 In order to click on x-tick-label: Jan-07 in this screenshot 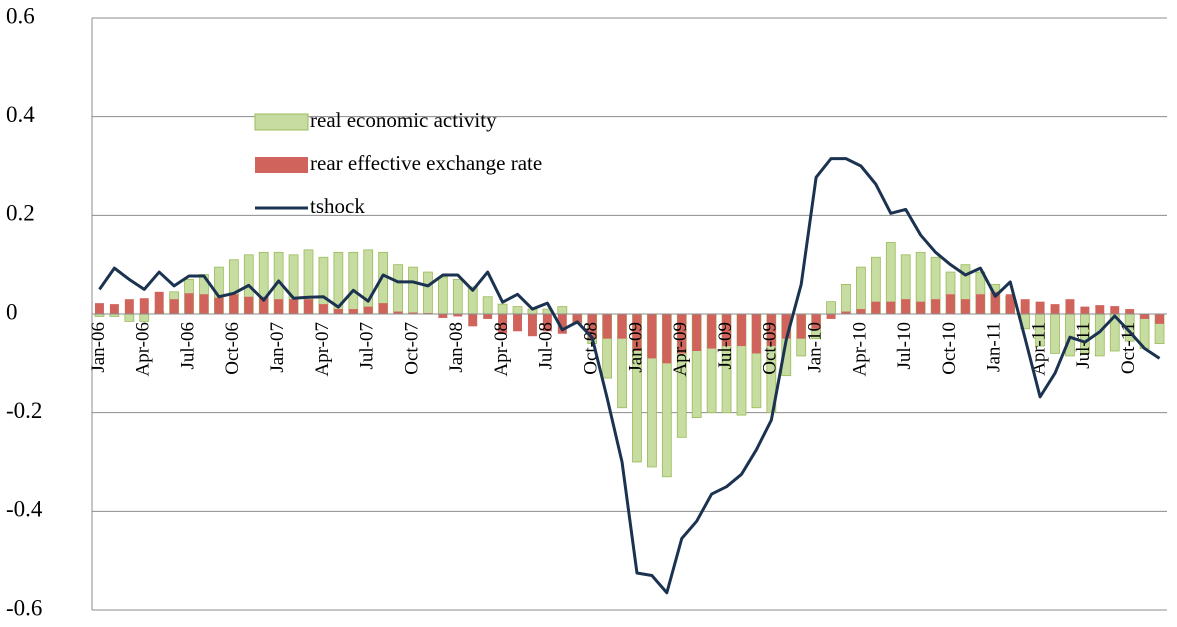, I will do `click(277, 347)`.